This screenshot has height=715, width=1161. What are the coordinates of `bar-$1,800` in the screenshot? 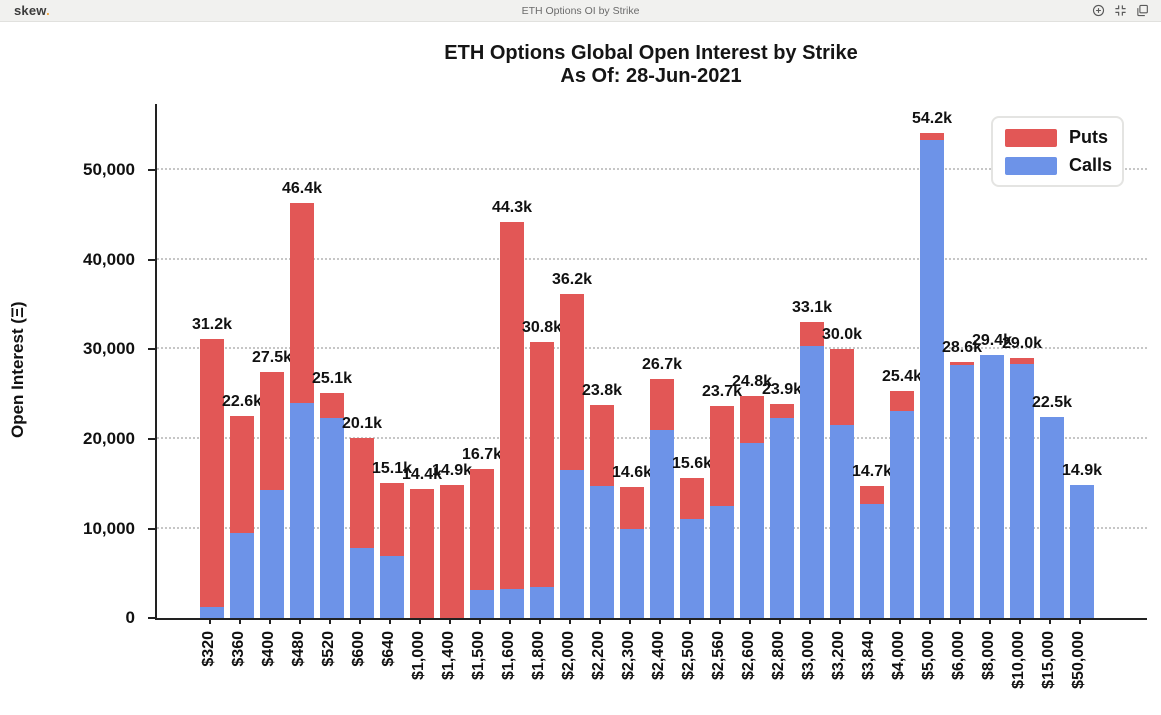 It's located at (542, 480).